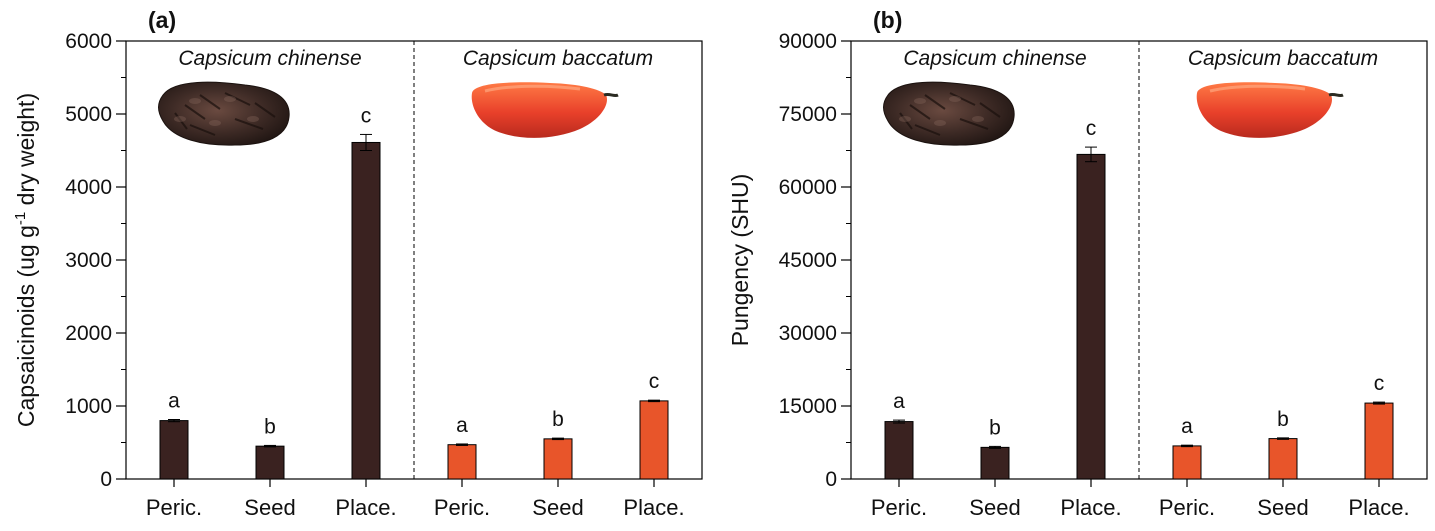 This screenshot has width=1435, height=531. Describe the element at coordinates (740, 260) in the screenshot. I see `y-axis-title-main: Pungency (SHU)` at that location.